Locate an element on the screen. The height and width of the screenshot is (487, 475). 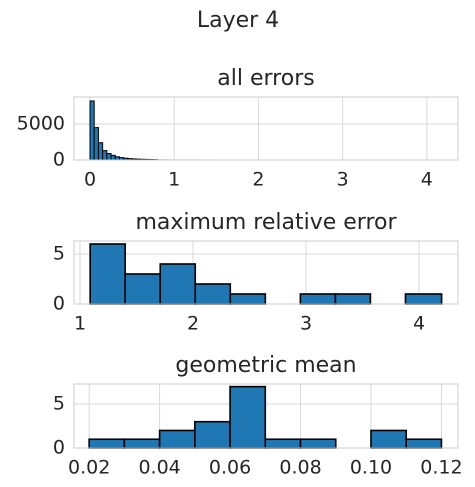
x-tick-label: 0 is located at coordinates (90, 180).